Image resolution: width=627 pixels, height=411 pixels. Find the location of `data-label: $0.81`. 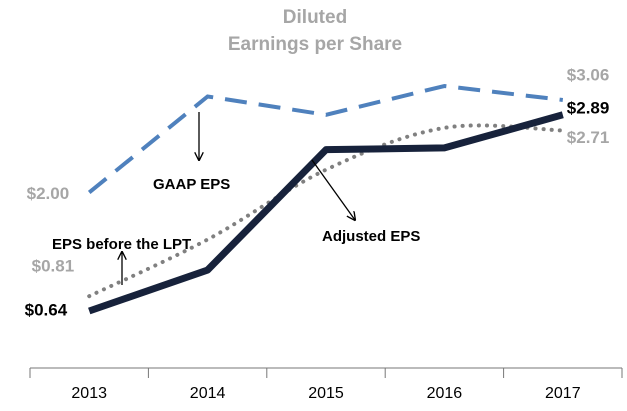

data-label: $0.81 is located at coordinates (53, 266).